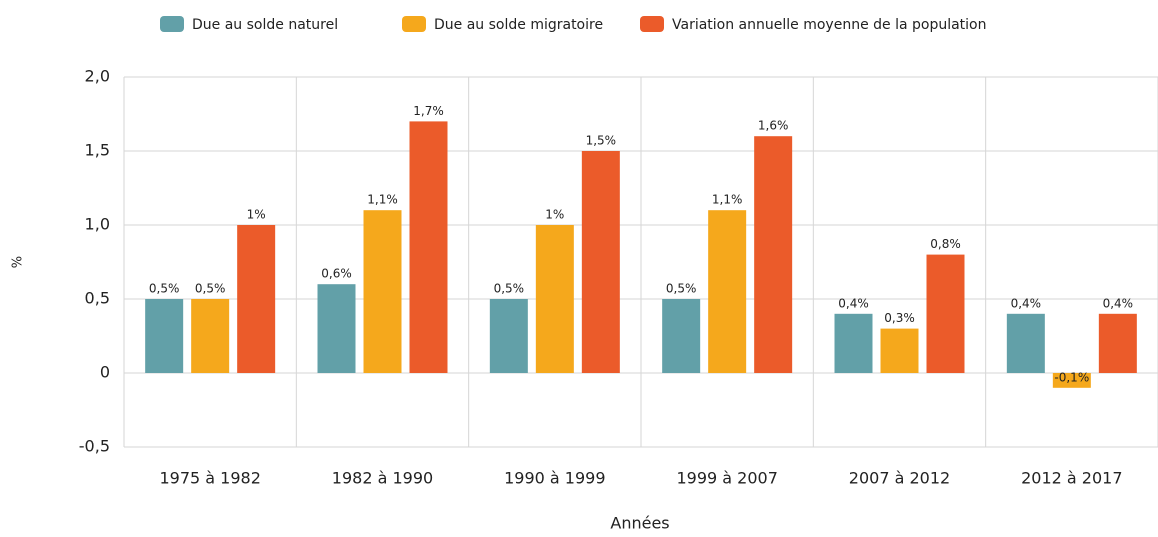  I want to click on value-label: 1,5%, so click(601, 141).